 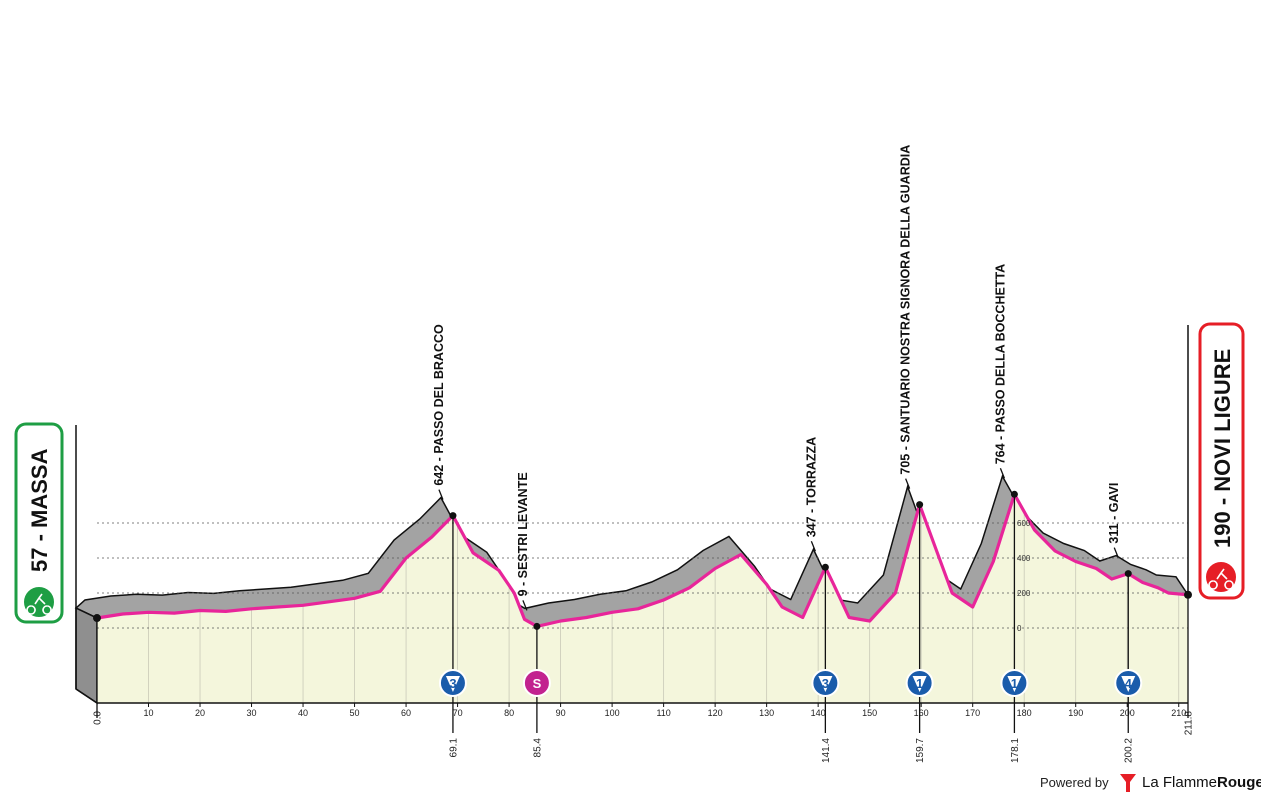 I want to click on axis-edge, so click(x=86, y=696).